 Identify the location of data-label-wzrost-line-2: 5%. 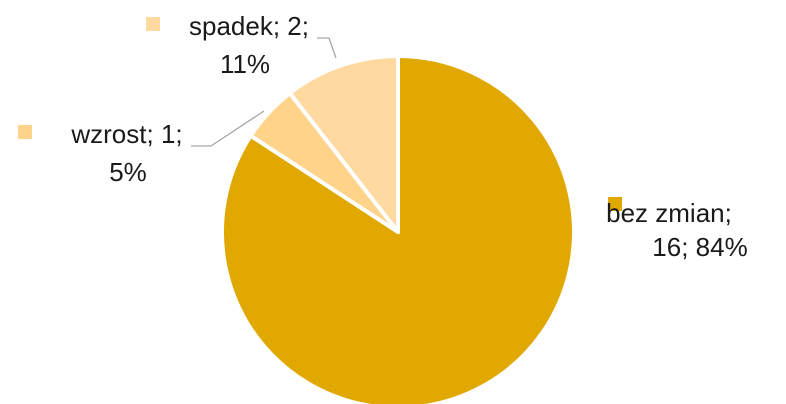
(128, 172).